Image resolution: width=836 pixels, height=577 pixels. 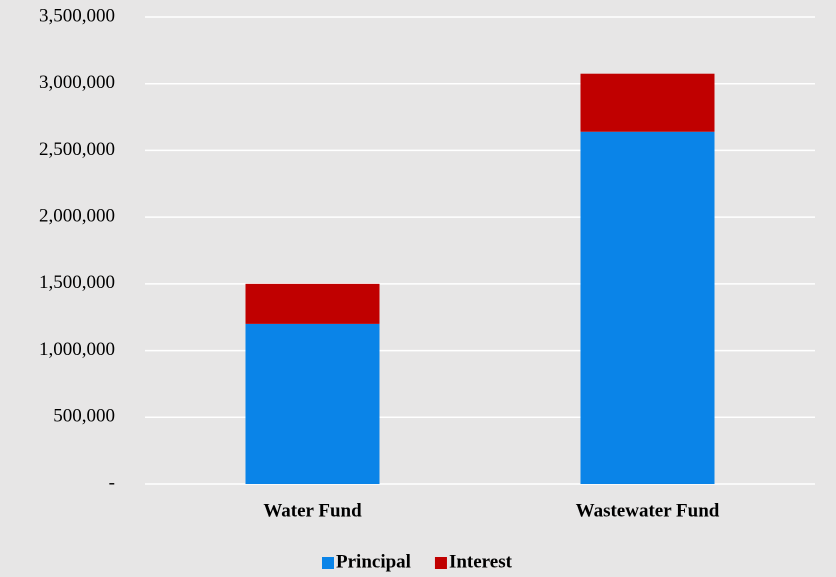 I want to click on y-tick-label: 2,500,000, so click(x=77, y=149).